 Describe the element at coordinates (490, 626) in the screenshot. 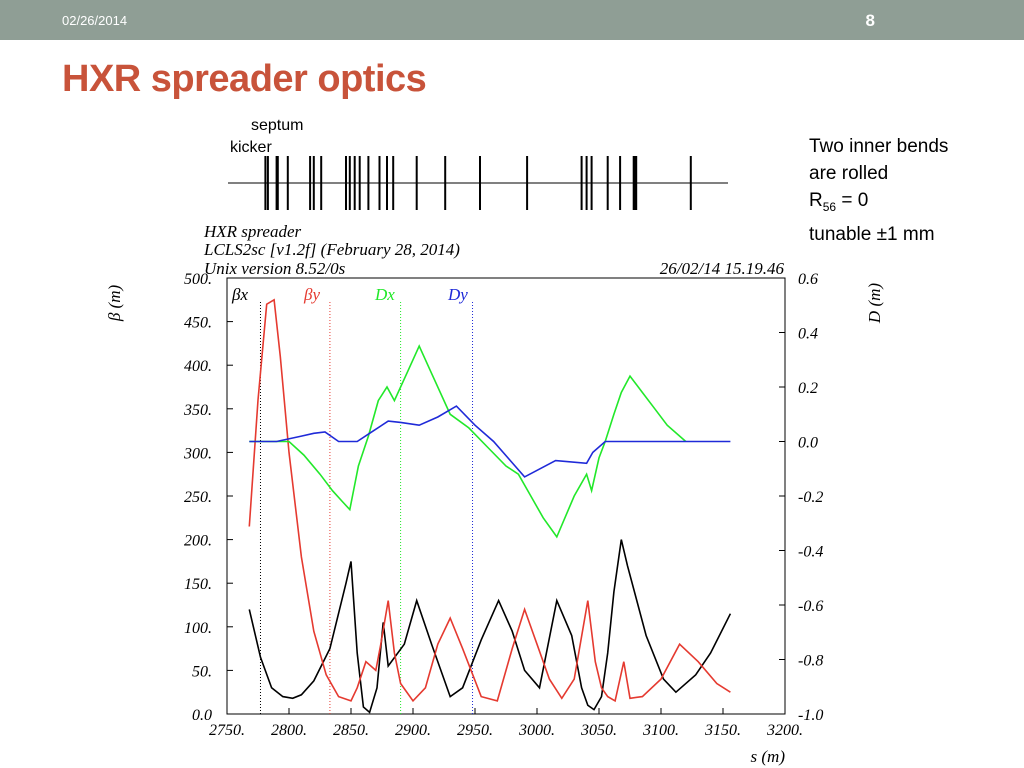

I see `series-line-βx` at that location.